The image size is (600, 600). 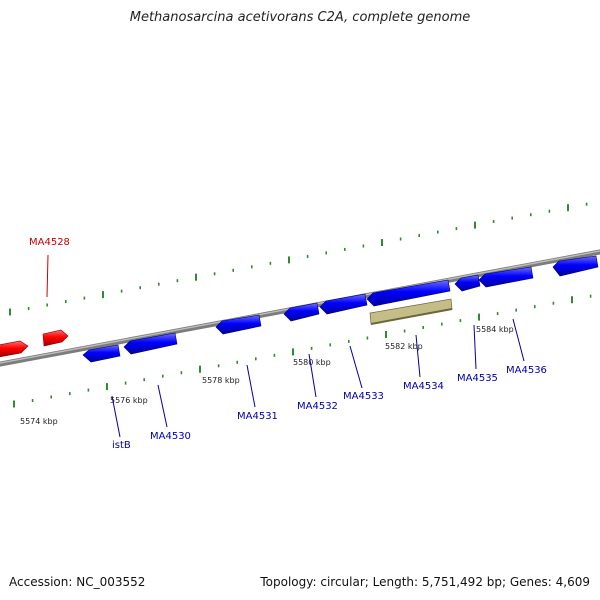 I want to click on gene-label-ma4534: MA4534, so click(x=423, y=386).